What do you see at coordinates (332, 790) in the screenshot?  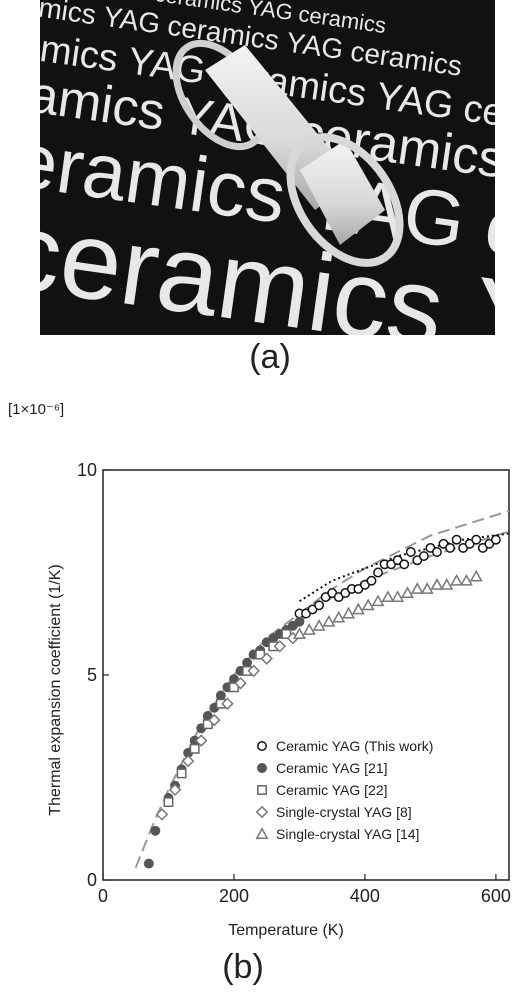 I see `legend-label: Ceramic YAG [22]` at bounding box center [332, 790].